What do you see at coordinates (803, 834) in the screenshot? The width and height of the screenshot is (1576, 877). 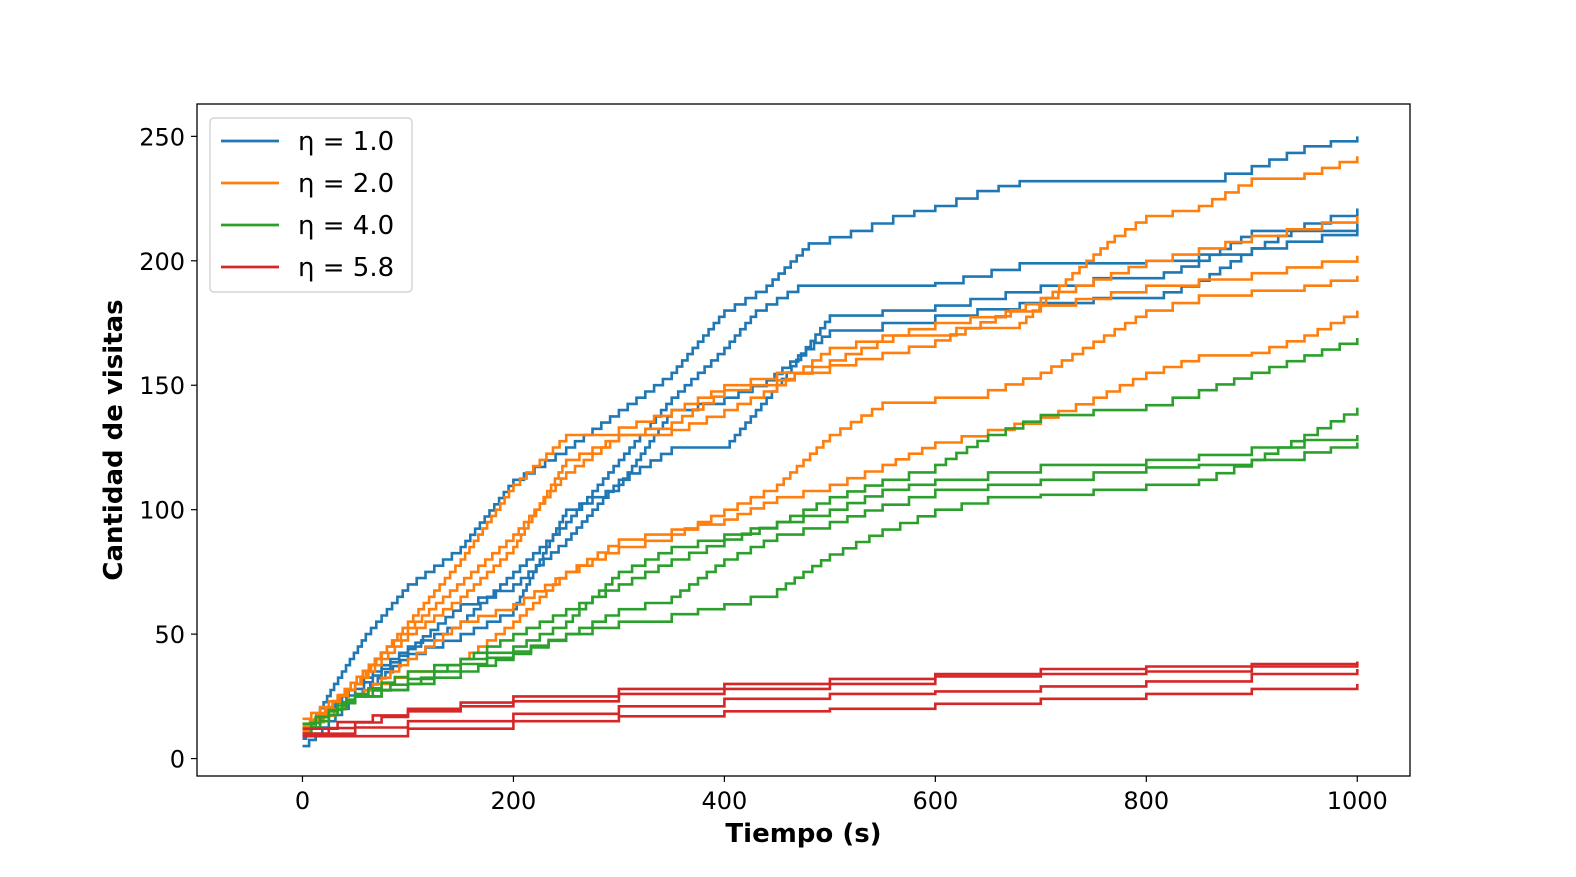 I see `x-axis-label: Tiempo (s)` at bounding box center [803, 834].